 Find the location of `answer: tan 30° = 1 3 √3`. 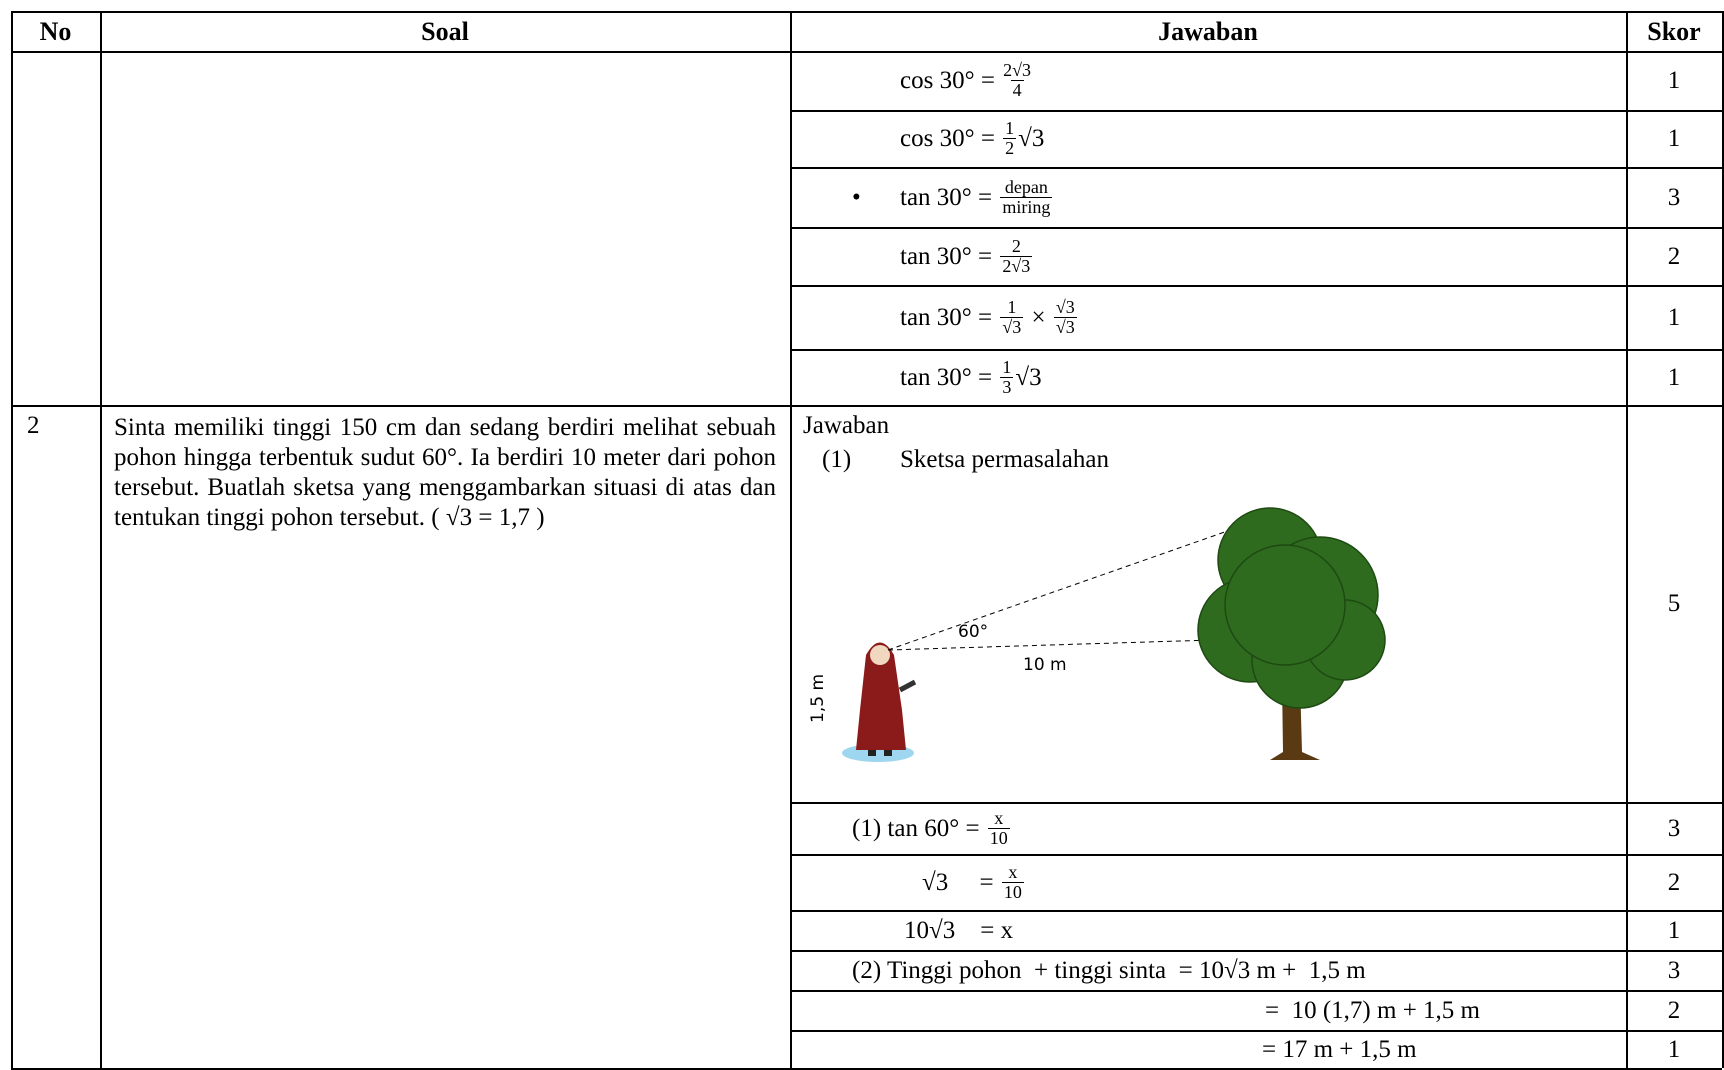

answer: tan 30° = 1 3 √3 is located at coordinates (971, 377).